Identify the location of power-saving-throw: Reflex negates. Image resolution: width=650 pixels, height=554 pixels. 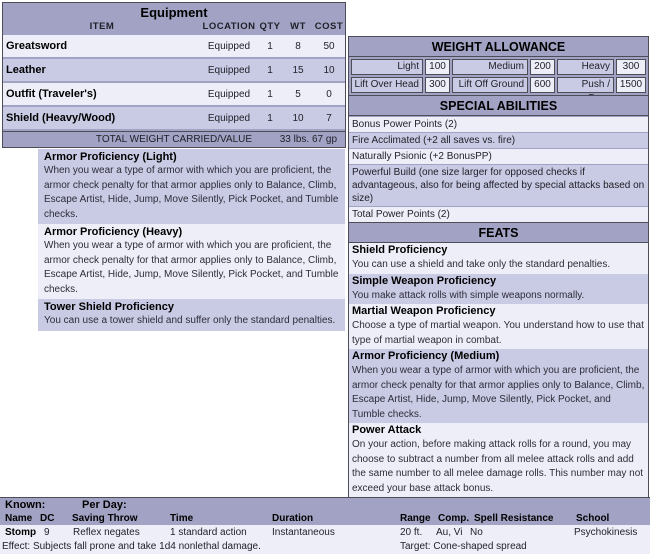
(106, 532).